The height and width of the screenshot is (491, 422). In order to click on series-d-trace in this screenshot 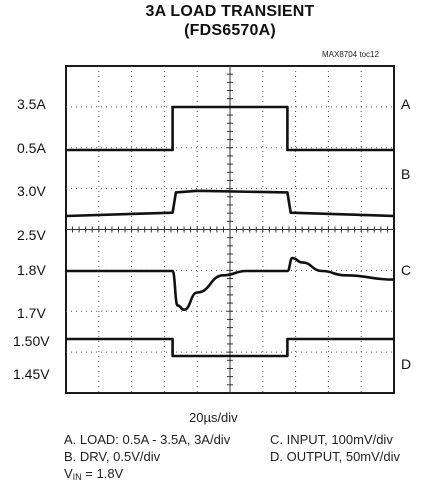, I will do `click(230, 347)`.